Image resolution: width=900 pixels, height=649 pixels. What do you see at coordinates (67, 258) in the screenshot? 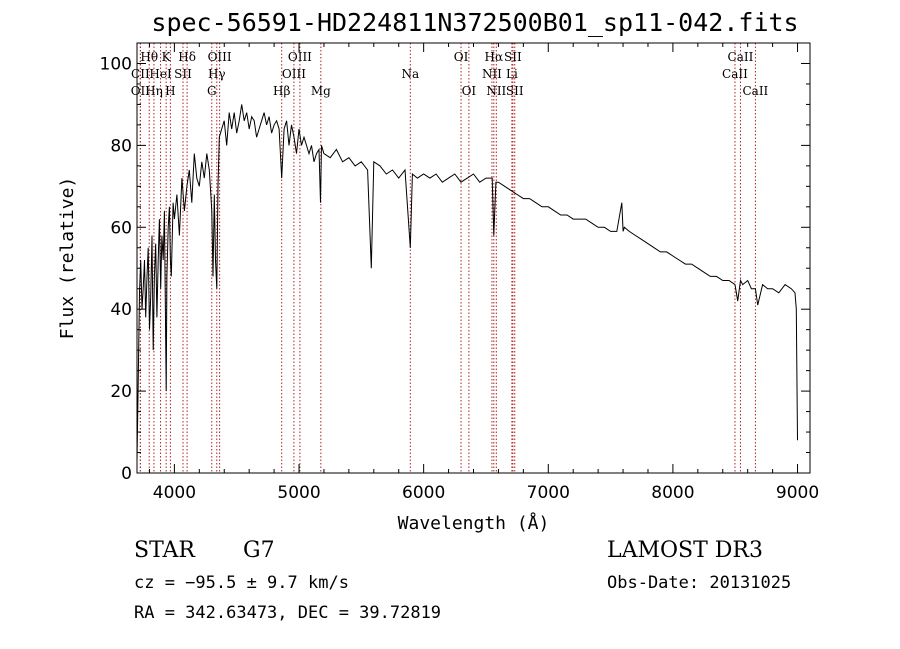
I see `y-axis-label: Flux (relative)` at bounding box center [67, 258].